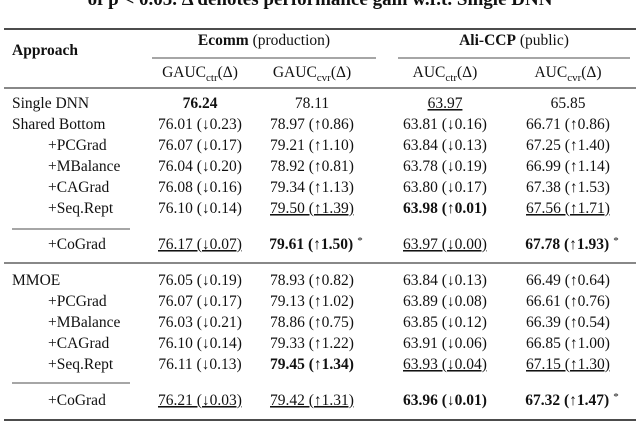  I want to click on metric-value: 76.08 (↓0.16), so click(200, 187).